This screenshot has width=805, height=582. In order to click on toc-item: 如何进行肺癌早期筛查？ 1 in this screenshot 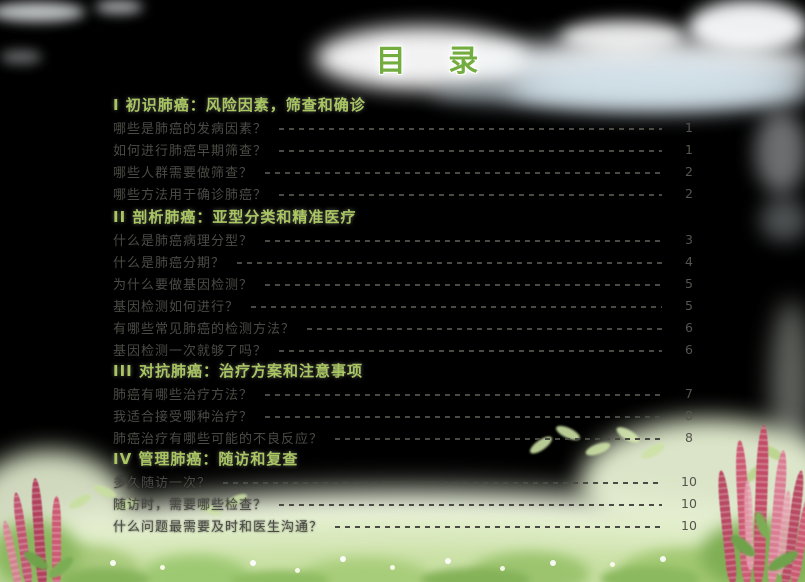, I will do `click(409, 149)`.